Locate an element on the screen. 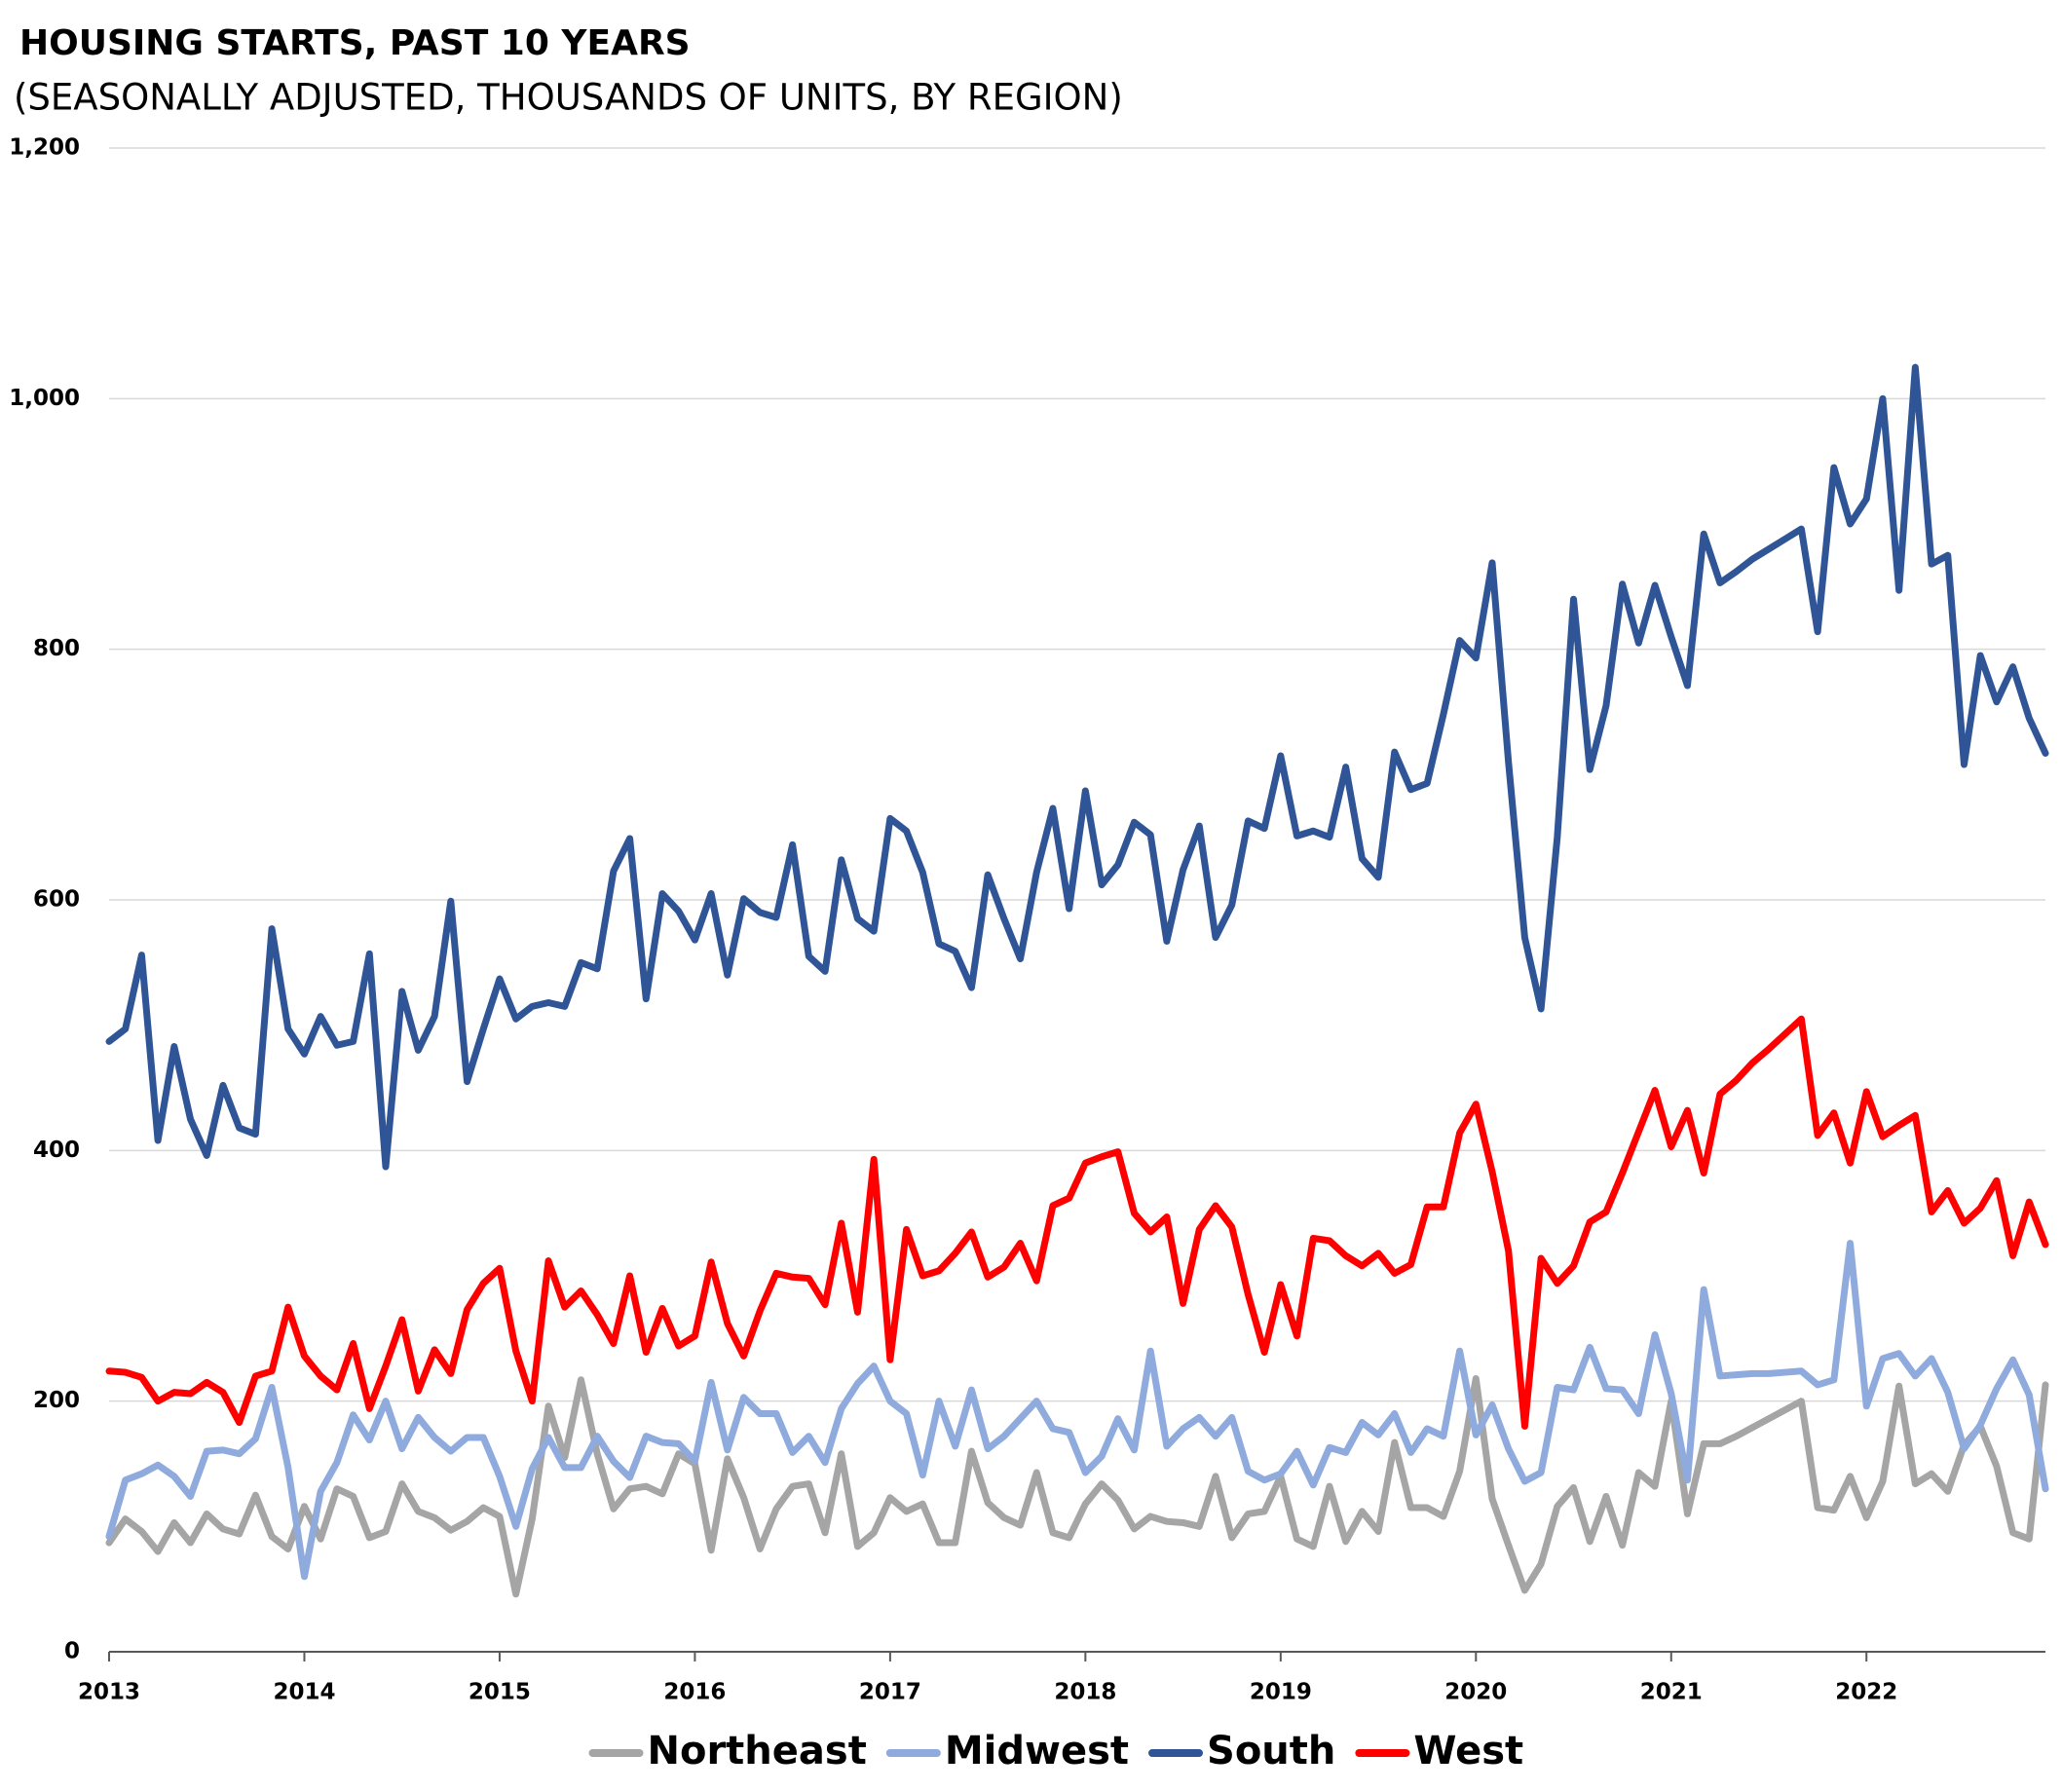 This screenshot has height=1792, width=2062. y-tick-label: 0 is located at coordinates (72, 1651).